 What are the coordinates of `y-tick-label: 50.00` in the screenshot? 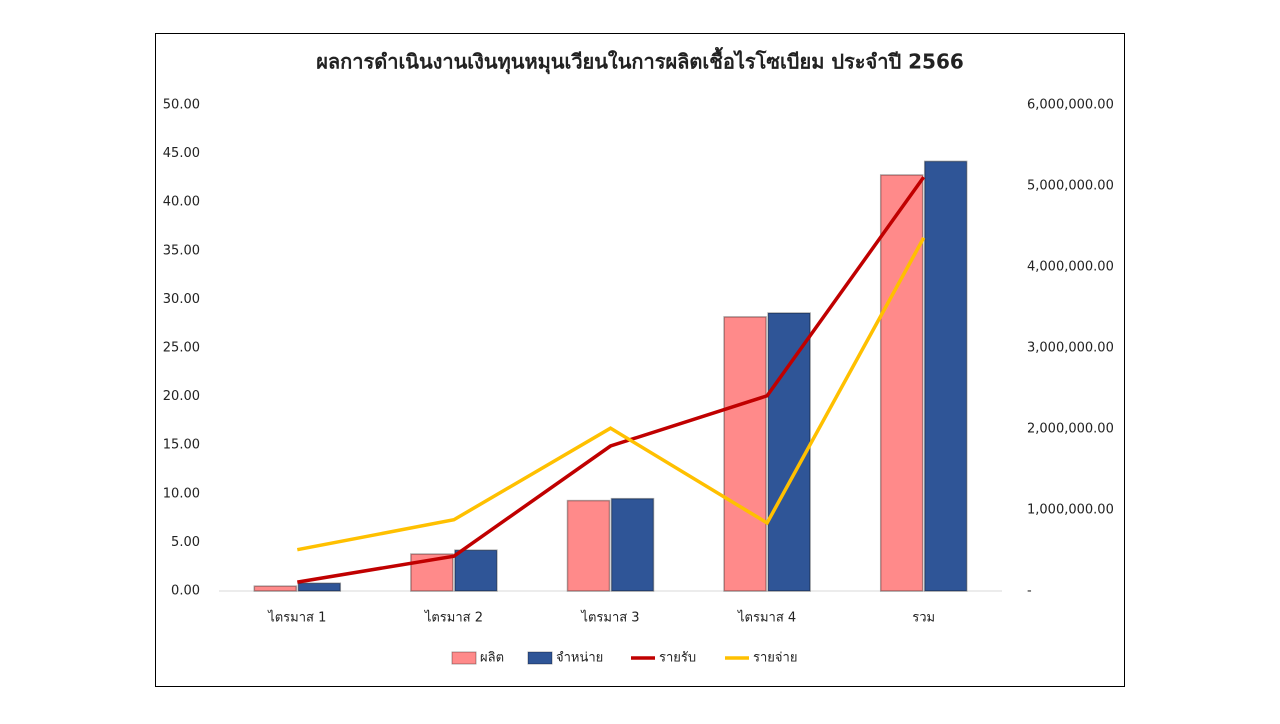 It's located at (181, 105).